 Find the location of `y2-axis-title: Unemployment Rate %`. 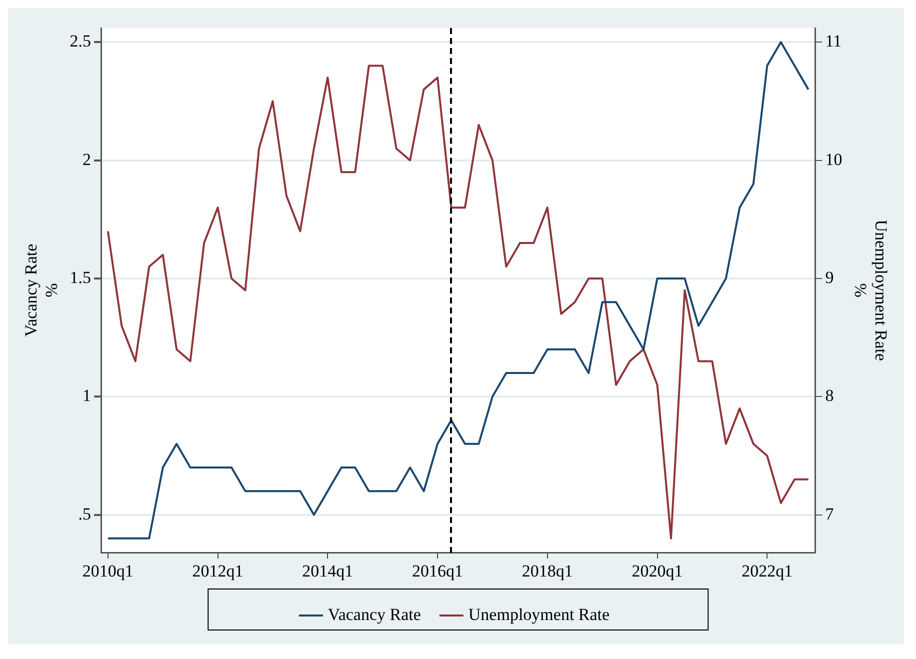

y2-axis-title: Unemployment Rate % is located at coordinates (870, 290).